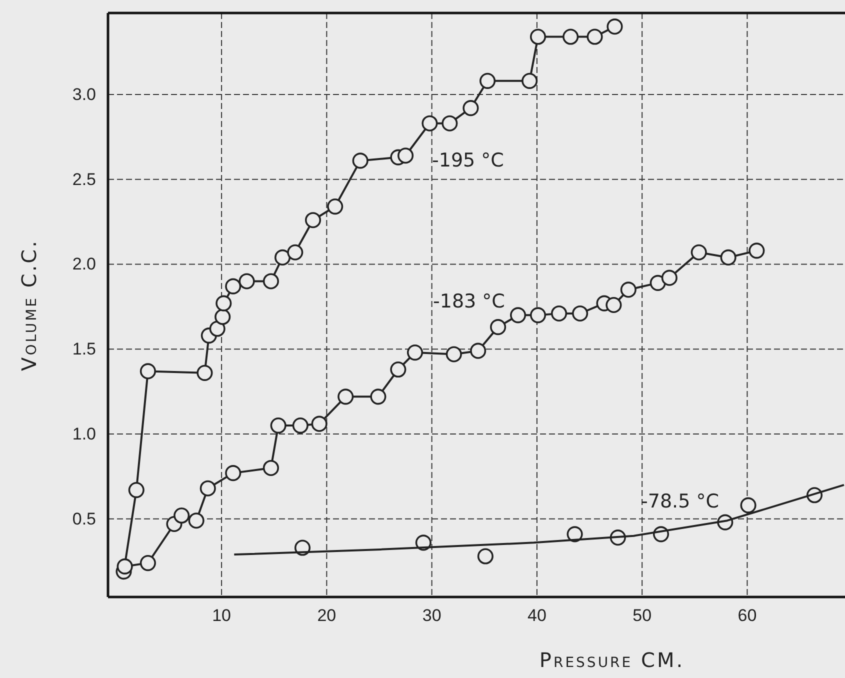  What do you see at coordinates (747, 616) in the screenshot?
I see `x-tick-label: 60` at bounding box center [747, 616].